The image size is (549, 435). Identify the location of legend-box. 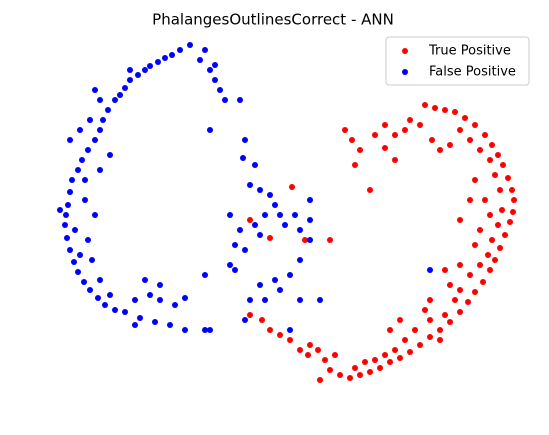
(457, 61).